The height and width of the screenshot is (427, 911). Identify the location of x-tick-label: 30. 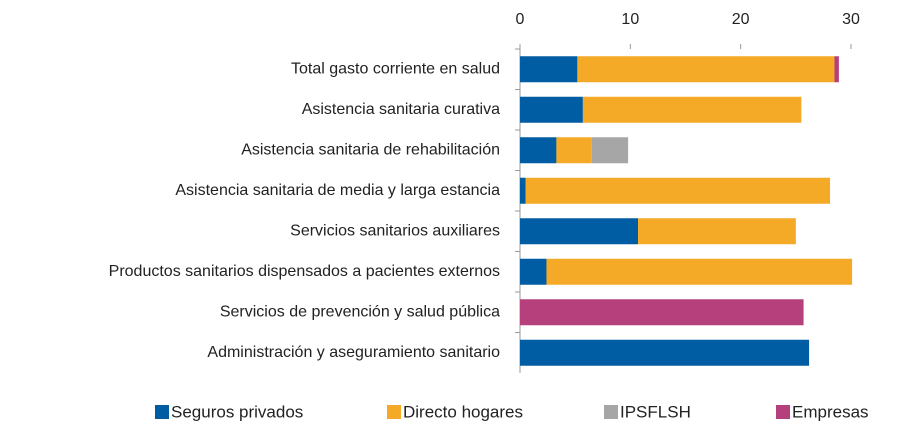
(851, 19).